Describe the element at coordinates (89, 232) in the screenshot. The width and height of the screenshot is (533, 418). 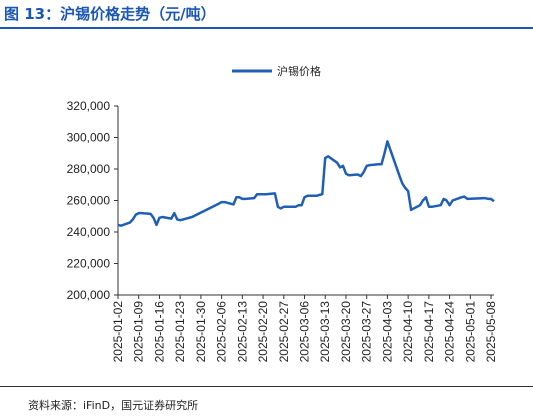
I see `y-tick-label: 240,000` at that location.